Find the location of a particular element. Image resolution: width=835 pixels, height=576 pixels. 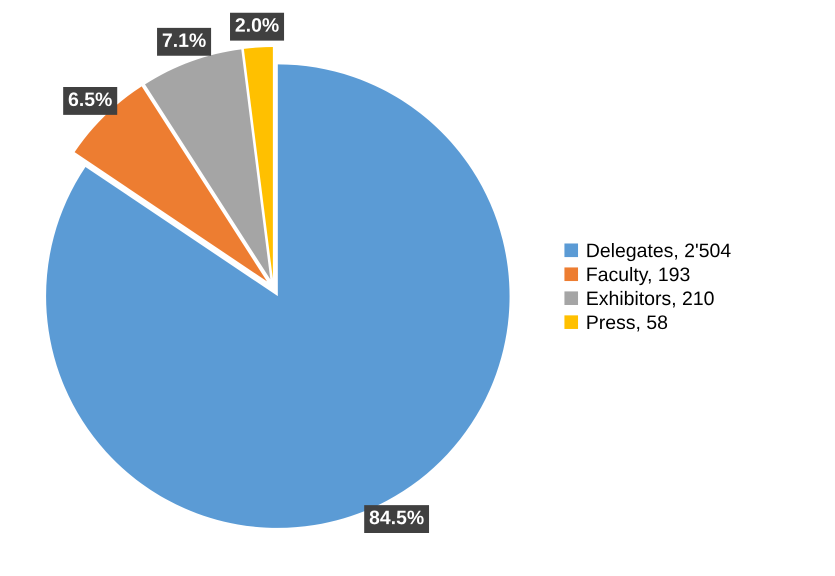

data-label: 7.1% is located at coordinates (184, 40).